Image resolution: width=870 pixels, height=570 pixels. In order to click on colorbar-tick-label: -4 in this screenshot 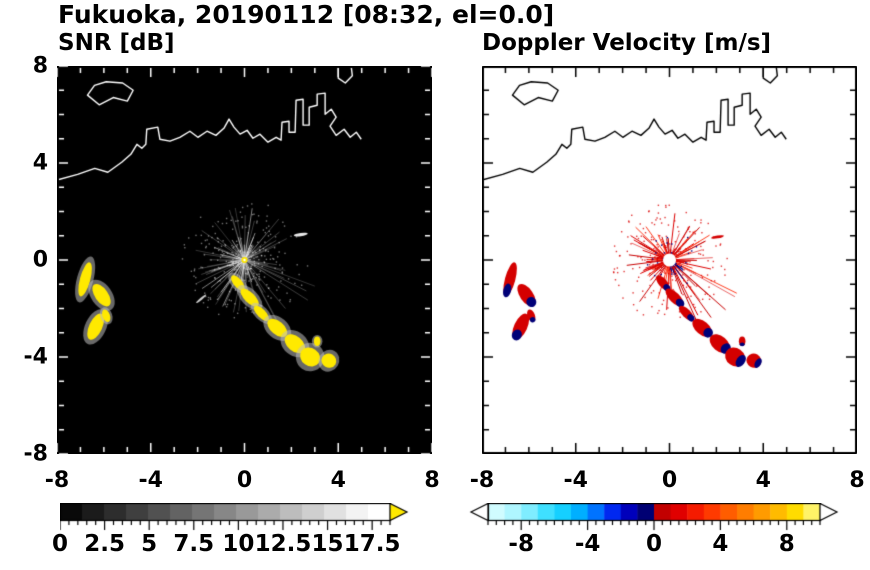, I will do `click(587, 544)`.